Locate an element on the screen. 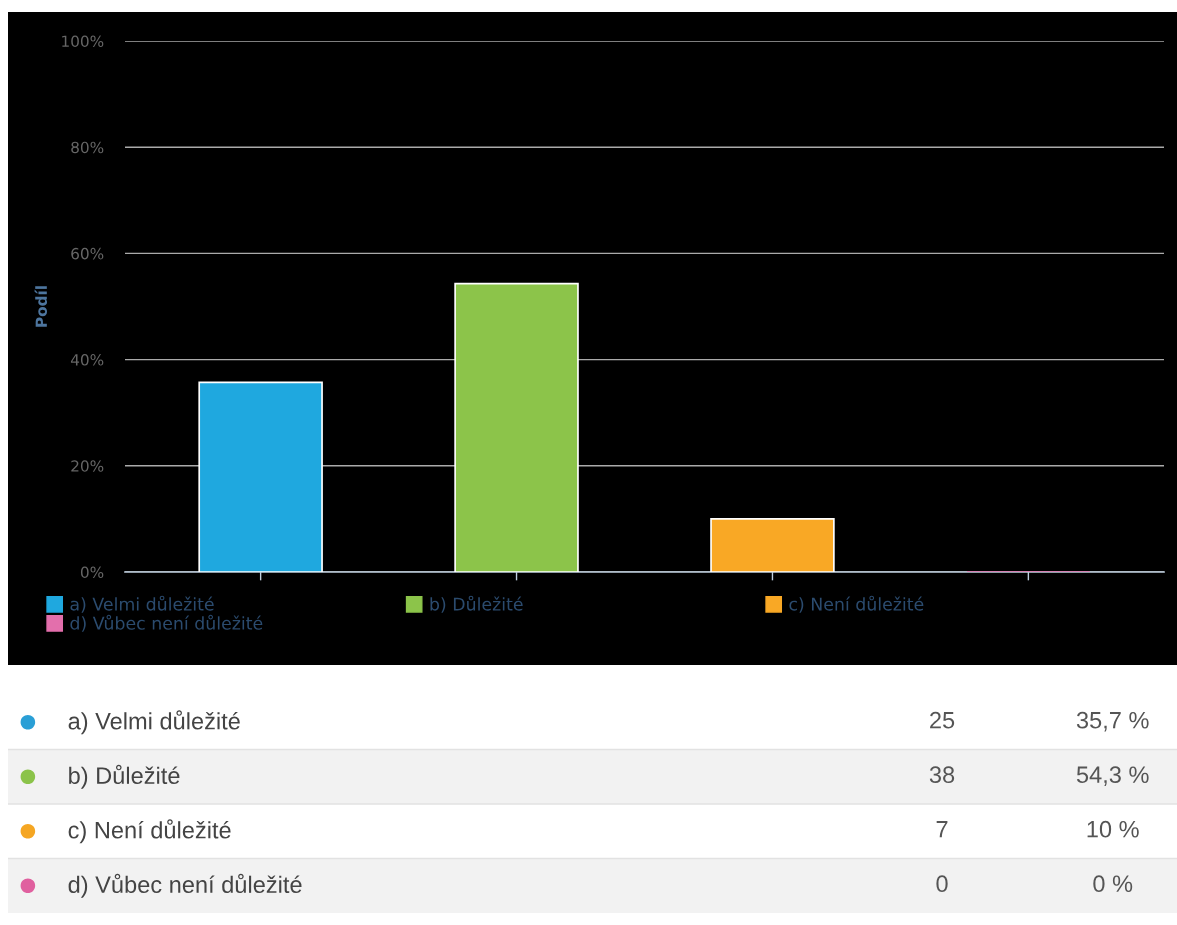  data-label: 35,7 % is located at coordinates (1112, 721).